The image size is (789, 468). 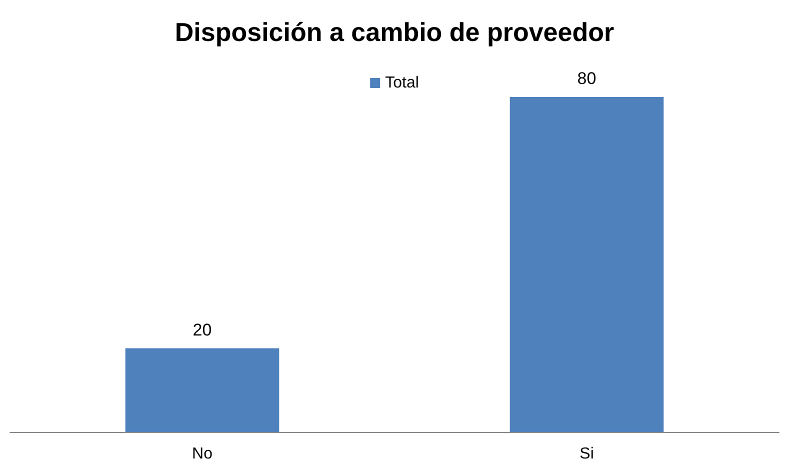 I want to click on chart-title: Disposición a cambio de proveedor, so click(x=394, y=32).